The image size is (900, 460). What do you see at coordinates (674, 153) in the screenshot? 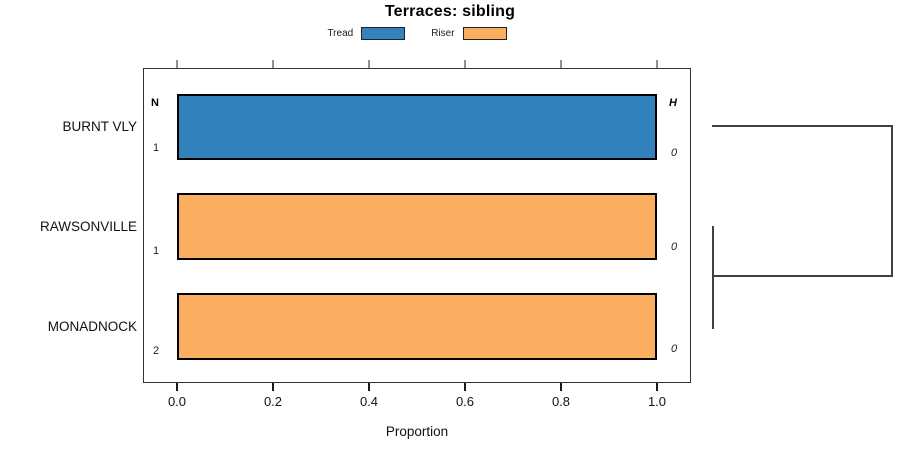
I see `h-value-burnt-vly: 0` at bounding box center [674, 153].